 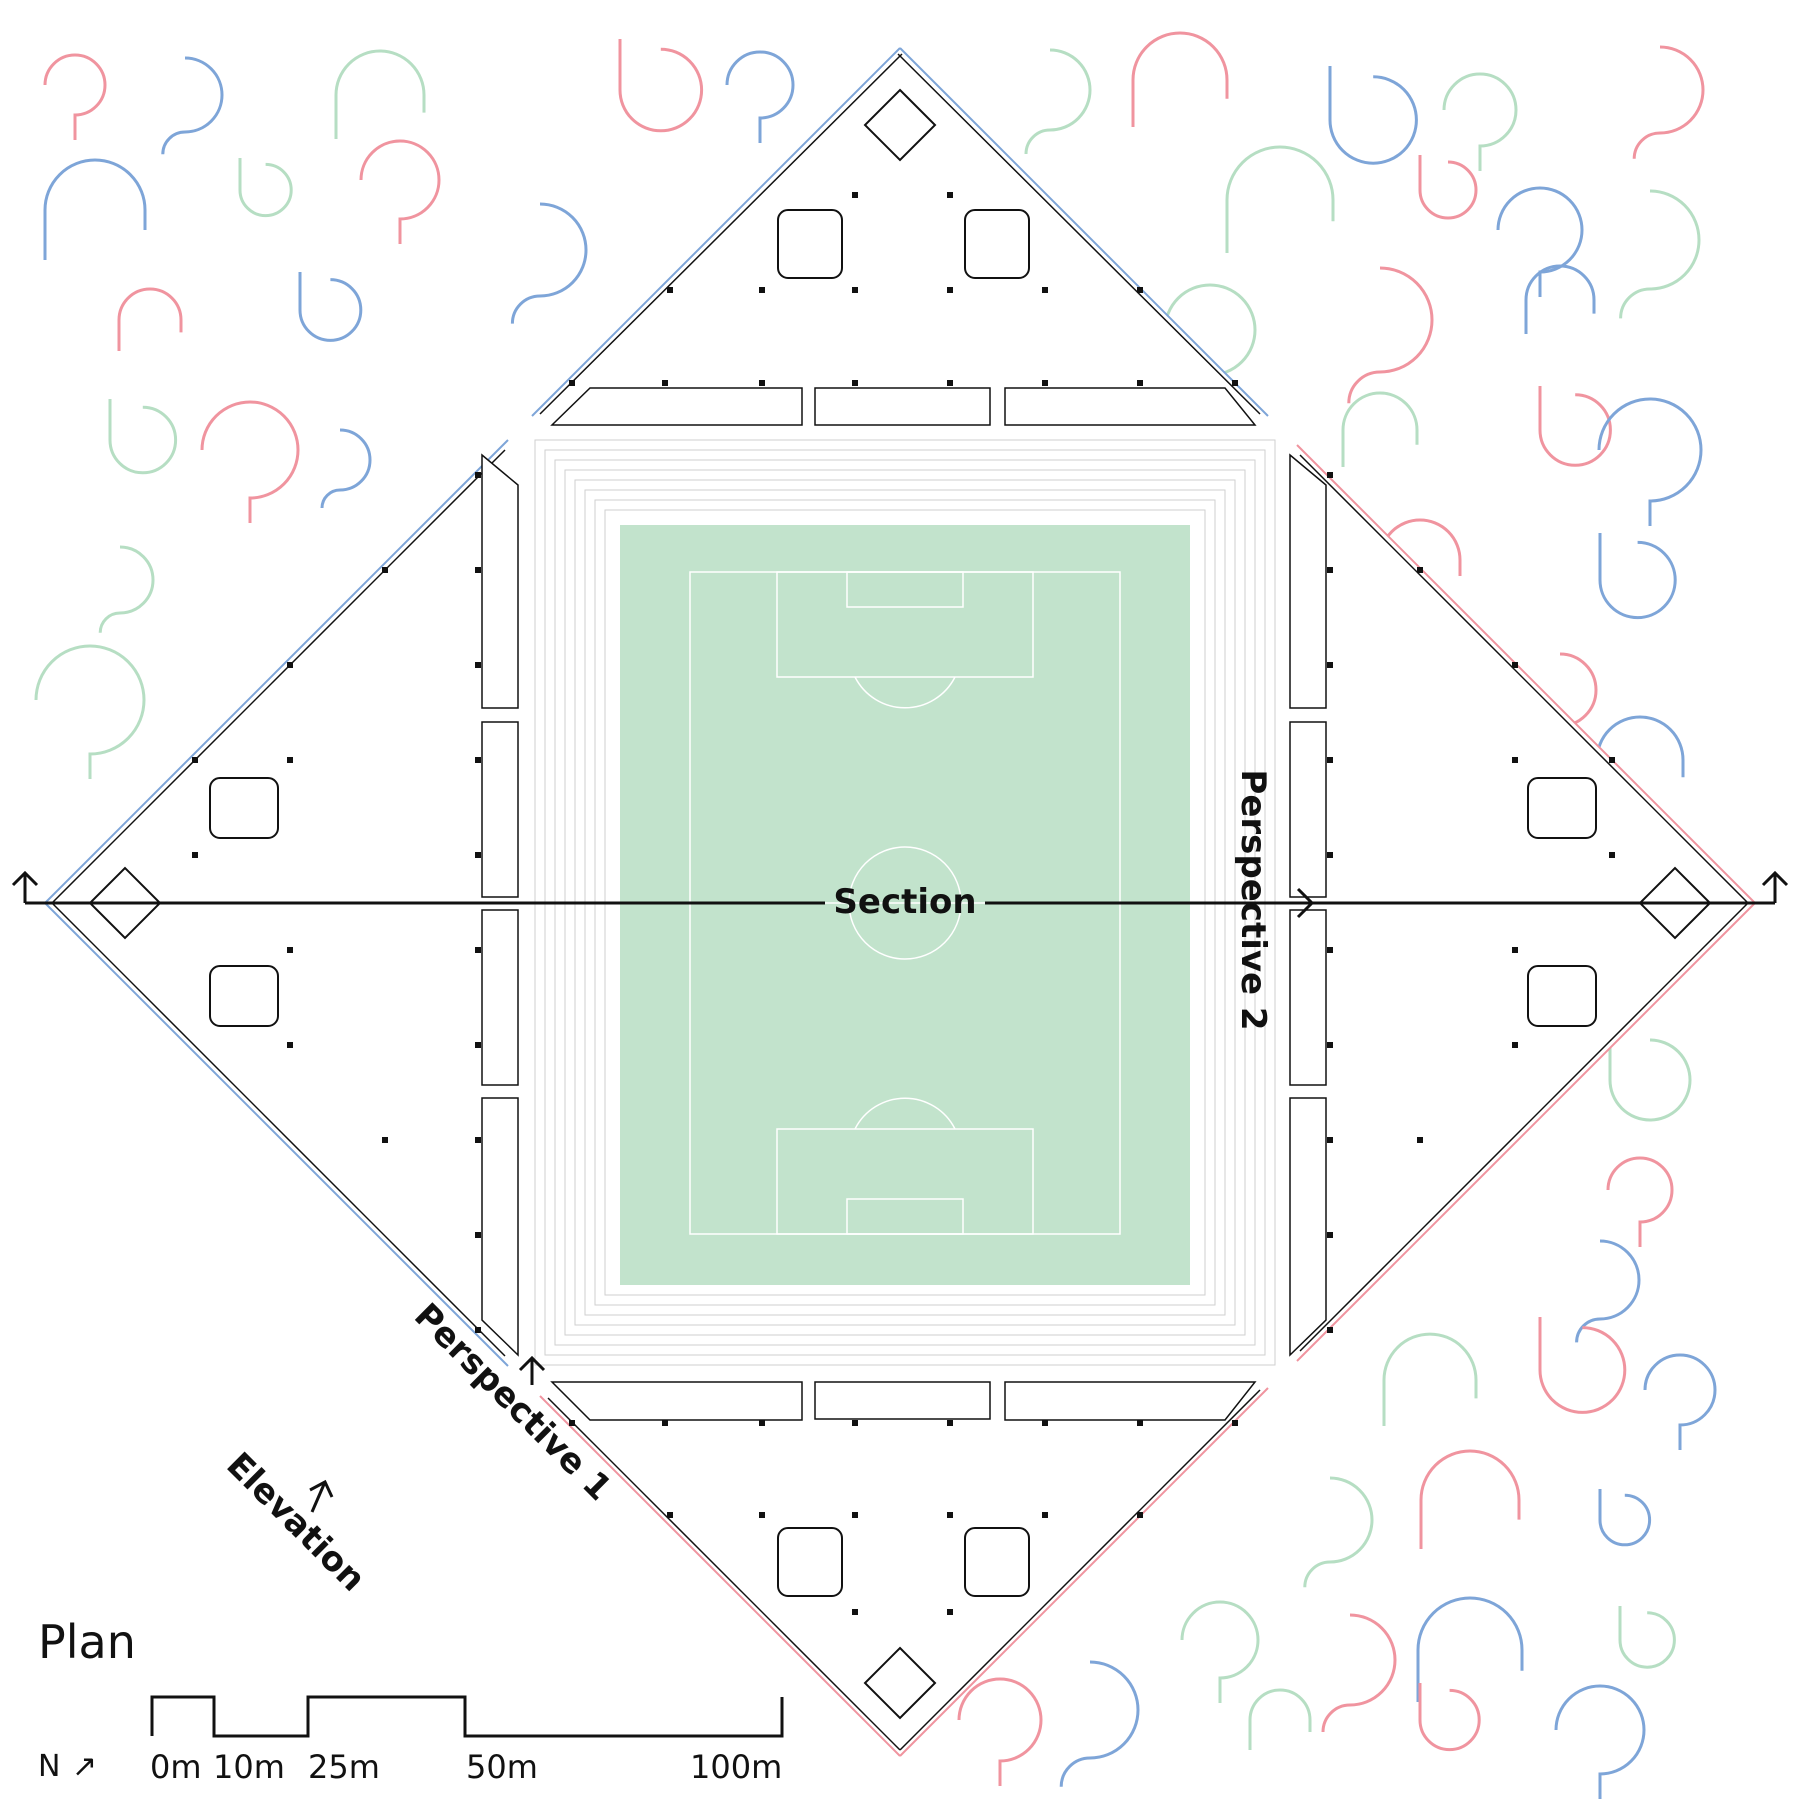 I want to click on north-arrow-icon: ↗, so click(x=84, y=1766).